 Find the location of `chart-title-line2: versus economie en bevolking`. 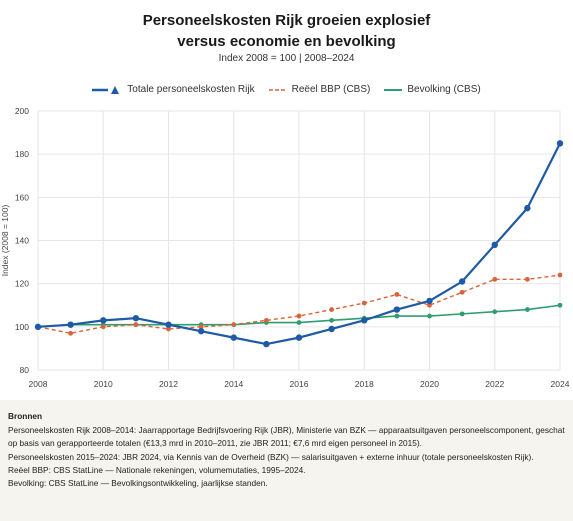

chart-title-line2: versus economie en bevolking is located at coordinates (286, 41).